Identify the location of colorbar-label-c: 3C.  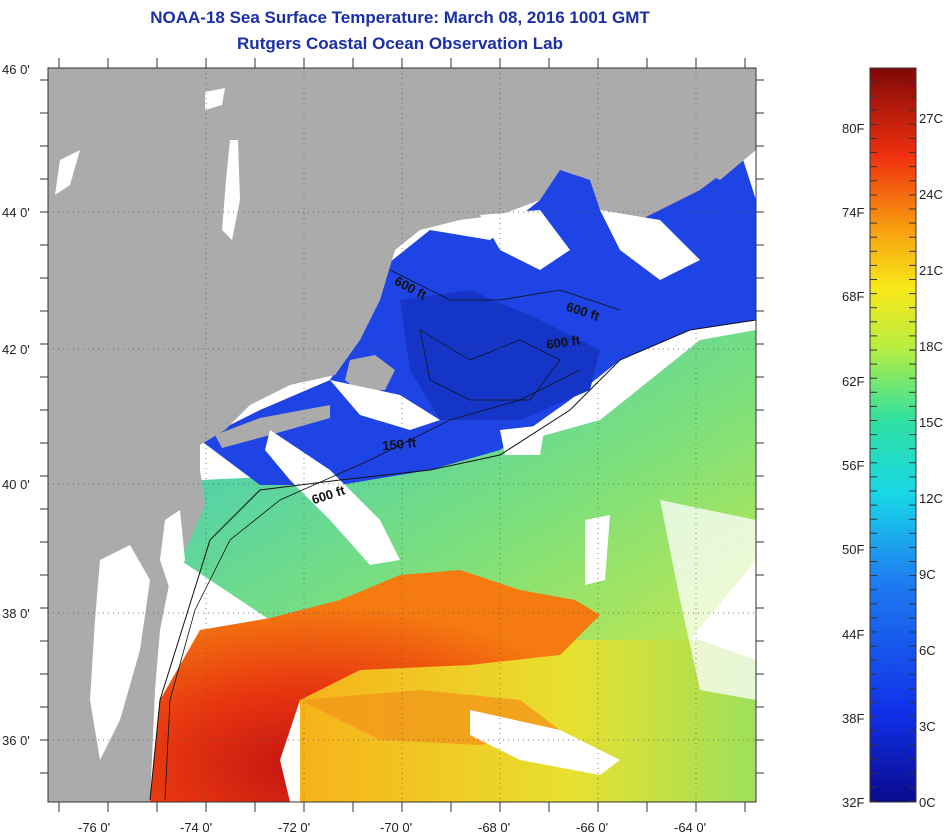
(927, 726).